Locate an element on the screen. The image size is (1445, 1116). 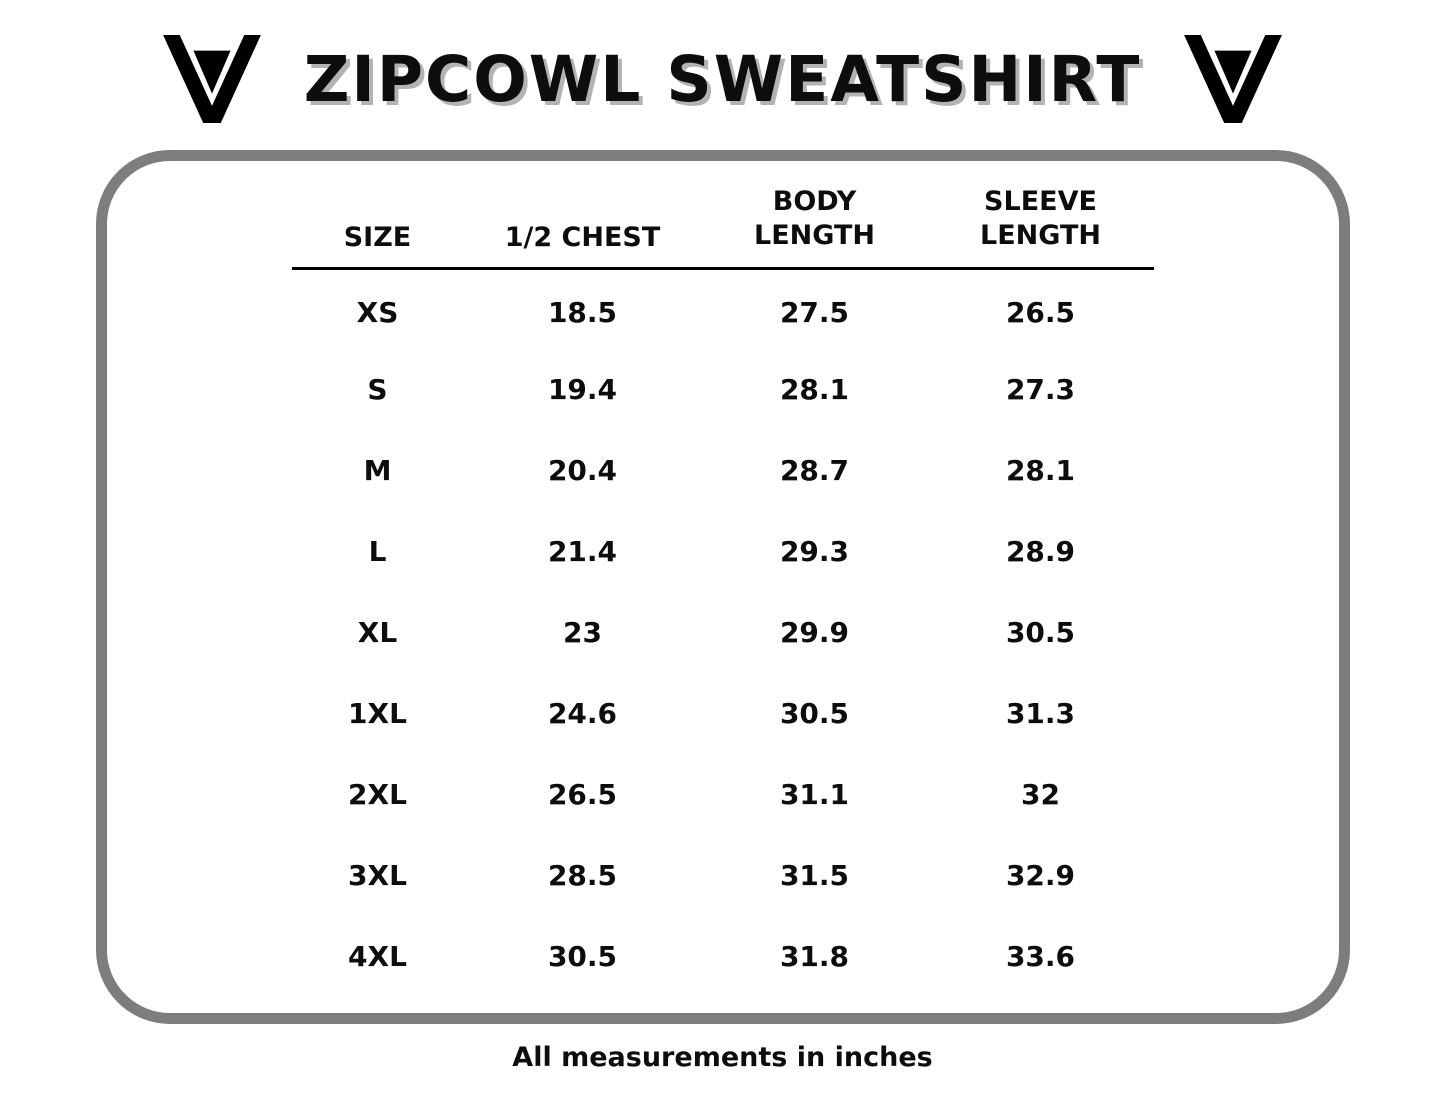
half-chest-cell: 26.5 is located at coordinates (582, 794).